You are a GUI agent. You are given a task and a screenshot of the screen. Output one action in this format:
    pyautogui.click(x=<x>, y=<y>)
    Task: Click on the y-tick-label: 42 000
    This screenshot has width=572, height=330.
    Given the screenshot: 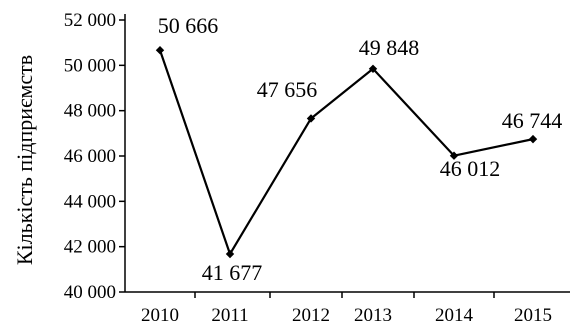 What is the action you would take?
    pyautogui.click(x=90, y=247)
    